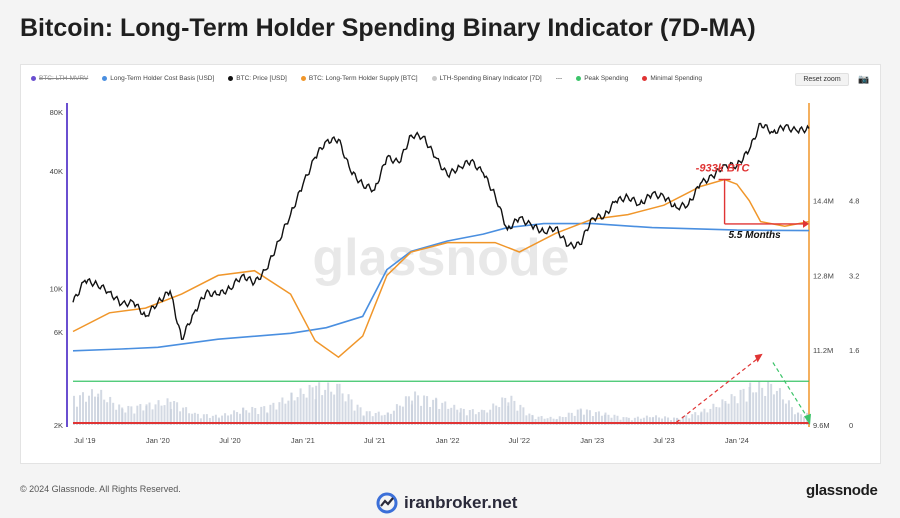 This screenshot has height=518, width=900. What do you see at coordinates (559, 78) in the screenshot?
I see `legend-item: ---` at bounding box center [559, 78].